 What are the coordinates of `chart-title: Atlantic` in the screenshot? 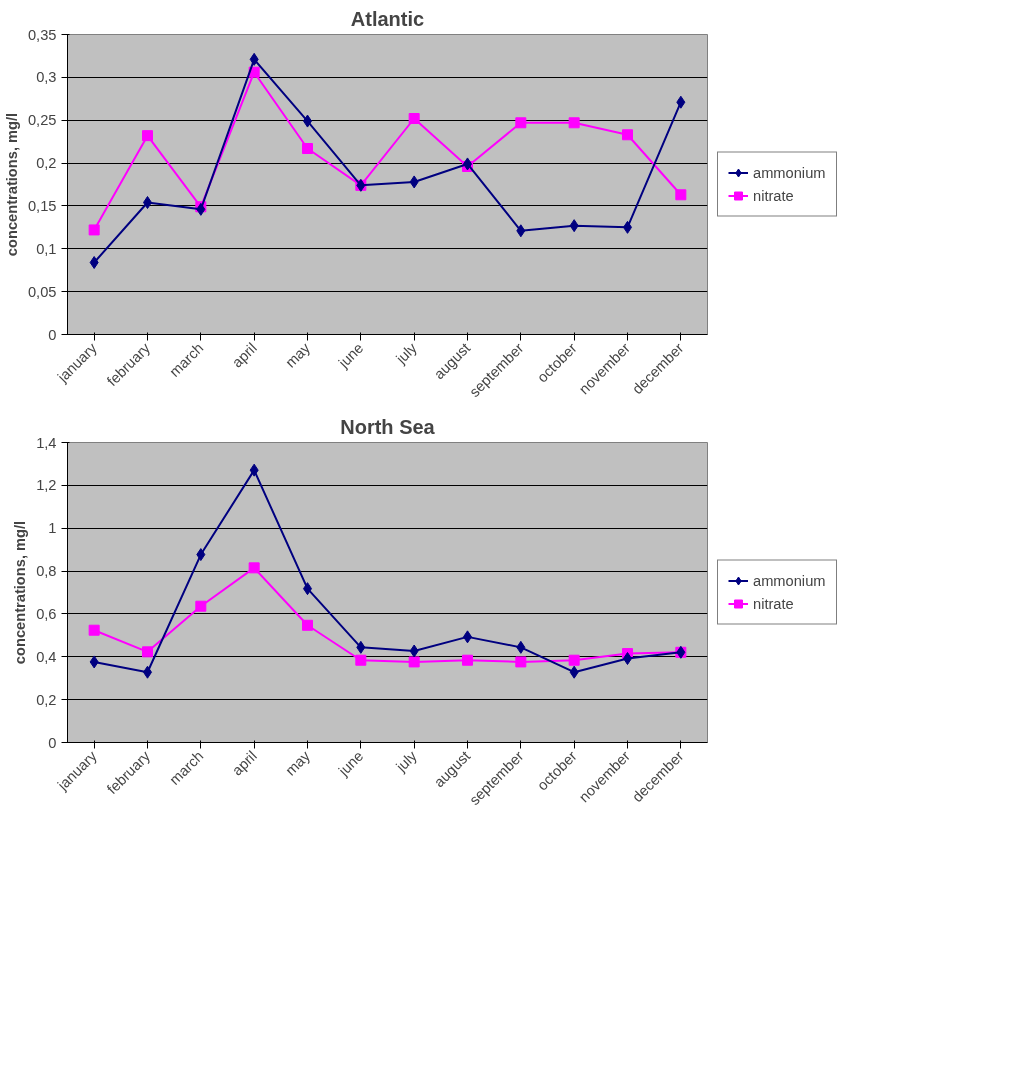 It's located at (387, 18).